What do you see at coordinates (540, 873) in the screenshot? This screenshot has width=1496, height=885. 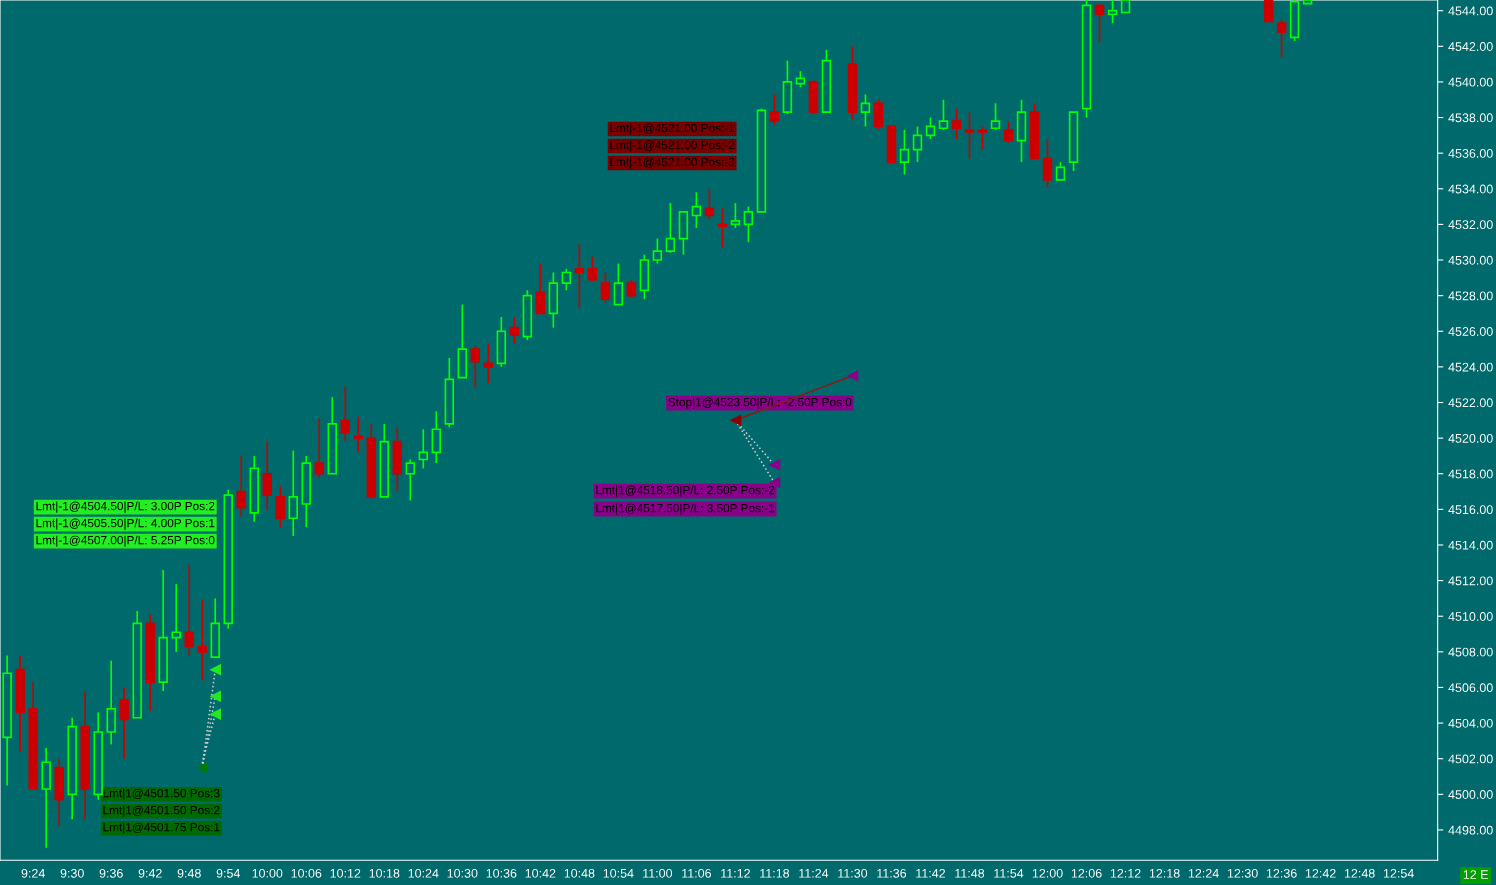 I see `x-tick-label: 10:42` at bounding box center [540, 873].